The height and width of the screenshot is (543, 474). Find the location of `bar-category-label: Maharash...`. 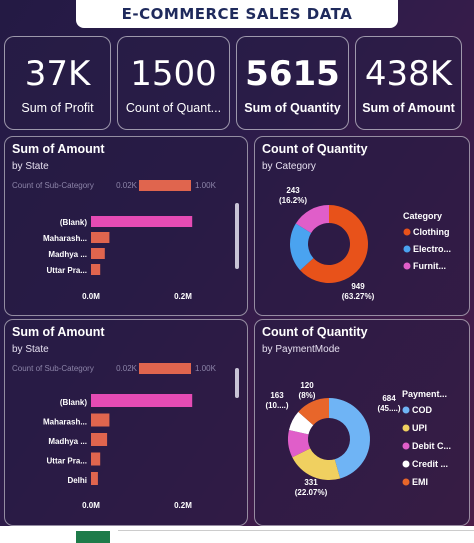

bar-category-label: Maharash... is located at coordinates (65, 238).